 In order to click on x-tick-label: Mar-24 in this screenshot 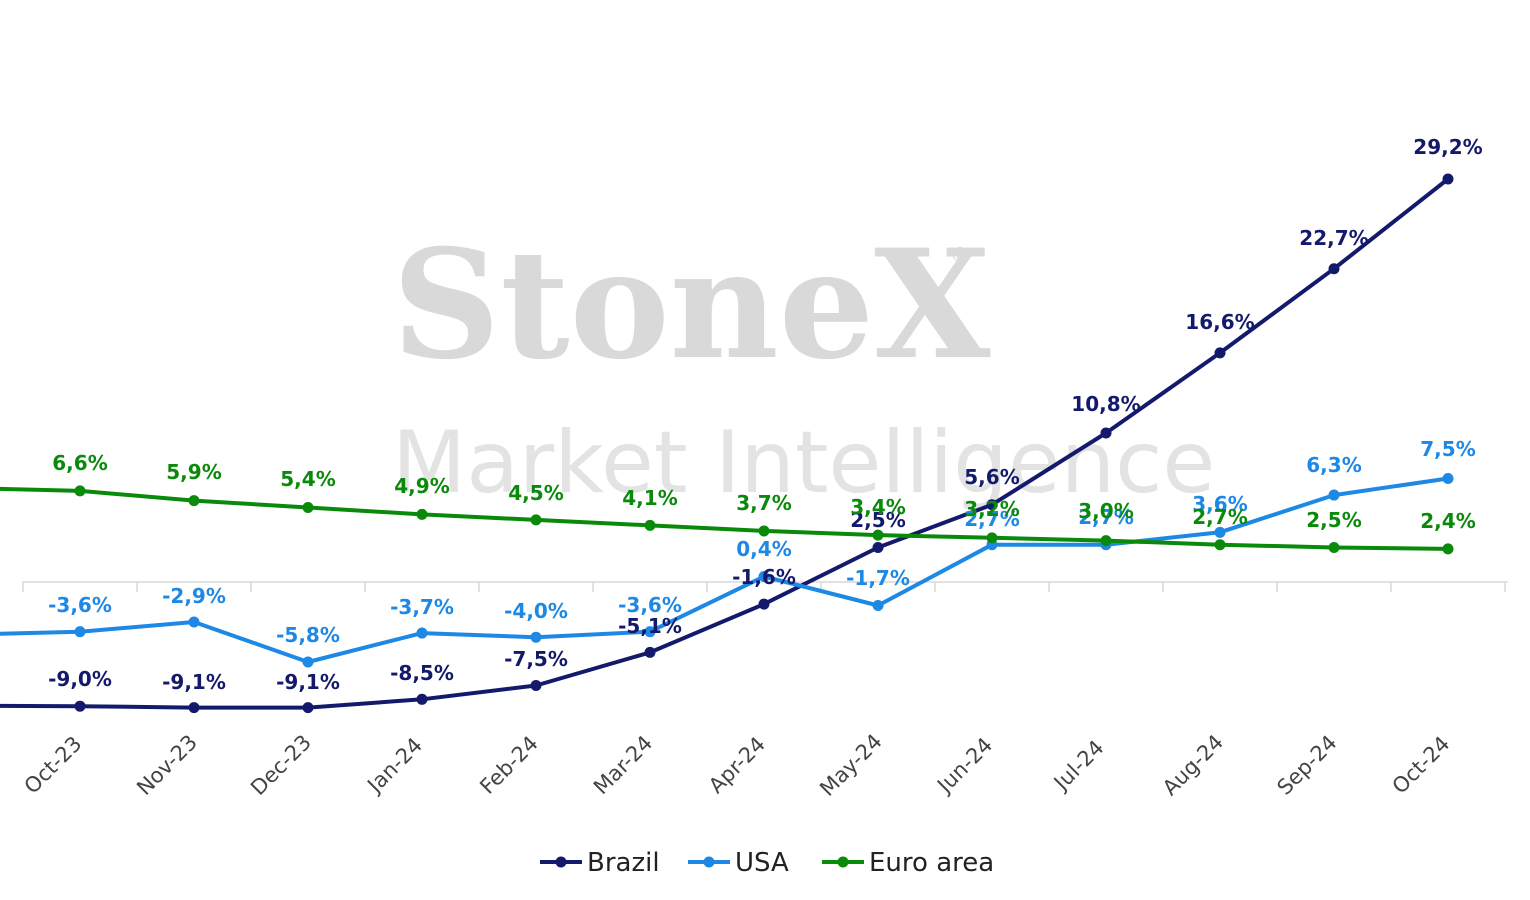, I will do `click(623, 765)`.